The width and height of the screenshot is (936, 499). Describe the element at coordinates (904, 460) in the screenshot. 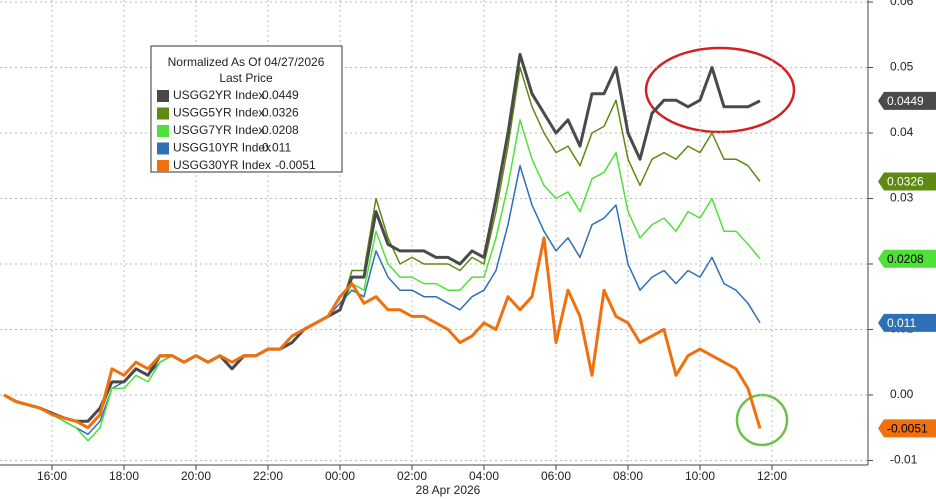

I see `y-tick-label: -0.01` at that location.